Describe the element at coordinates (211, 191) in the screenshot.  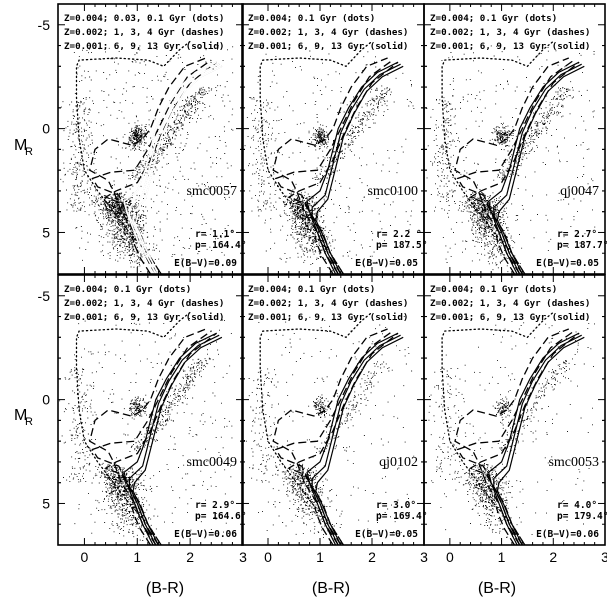
I see `field-name: smc0057` at that location.